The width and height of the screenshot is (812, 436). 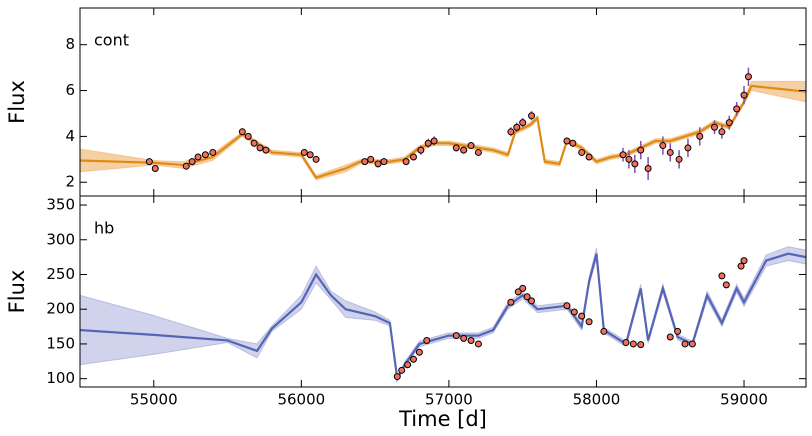 What do you see at coordinates (301, 400) in the screenshot?
I see `x-tick-label: 56000` at bounding box center [301, 400].